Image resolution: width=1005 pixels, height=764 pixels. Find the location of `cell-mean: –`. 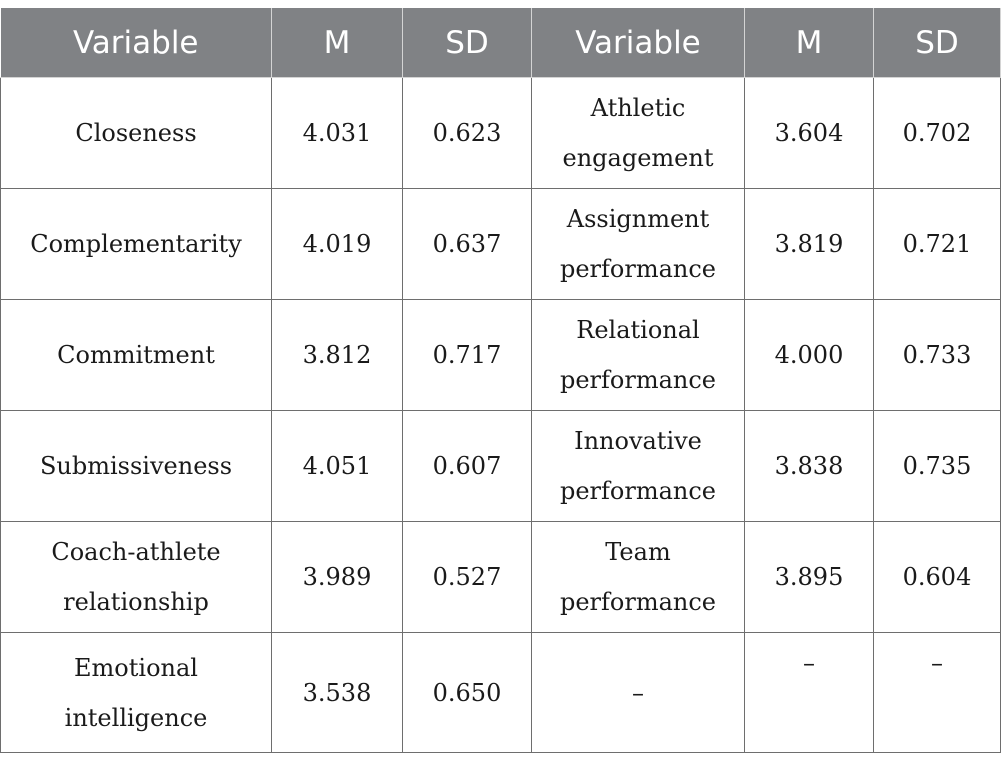

cell-mean: – is located at coordinates (809, 692).